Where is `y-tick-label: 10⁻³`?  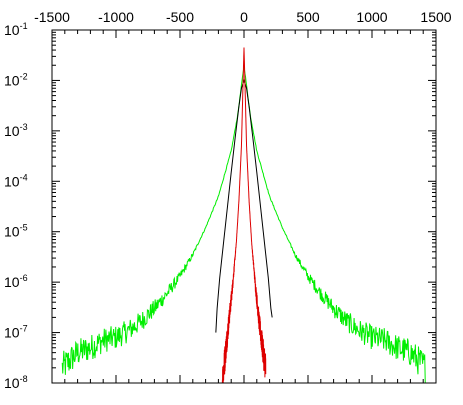
y-tick-label: 10⁻³ is located at coordinates (16, 130).